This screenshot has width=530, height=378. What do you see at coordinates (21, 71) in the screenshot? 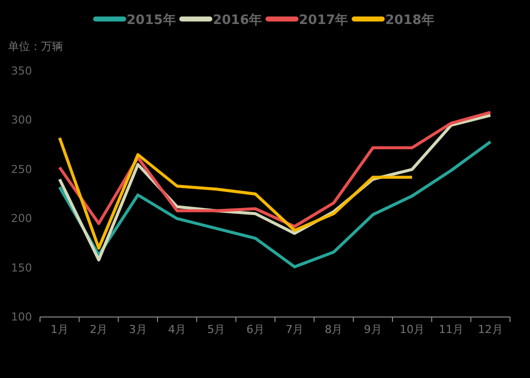
I see `y-tick-label: 350` at bounding box center [21, 71].